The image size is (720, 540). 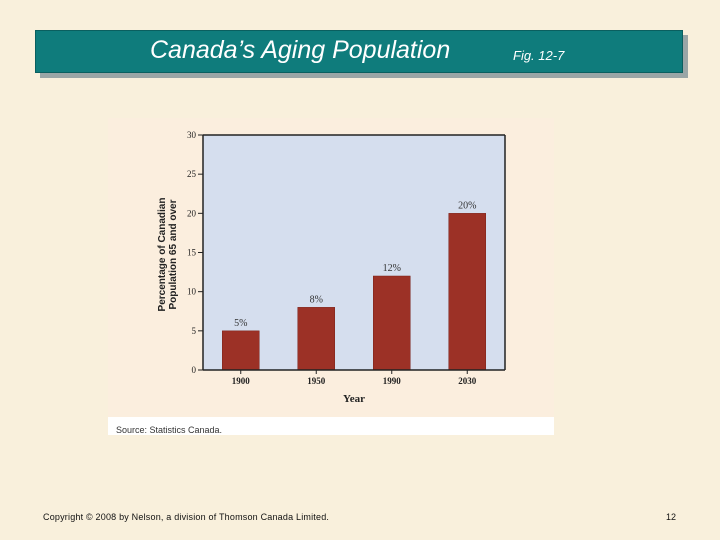 What do you see at coordinates (392, 268) in the screenshot?
I see `data-label-1990: 12%` at bounding box center [392, 268].